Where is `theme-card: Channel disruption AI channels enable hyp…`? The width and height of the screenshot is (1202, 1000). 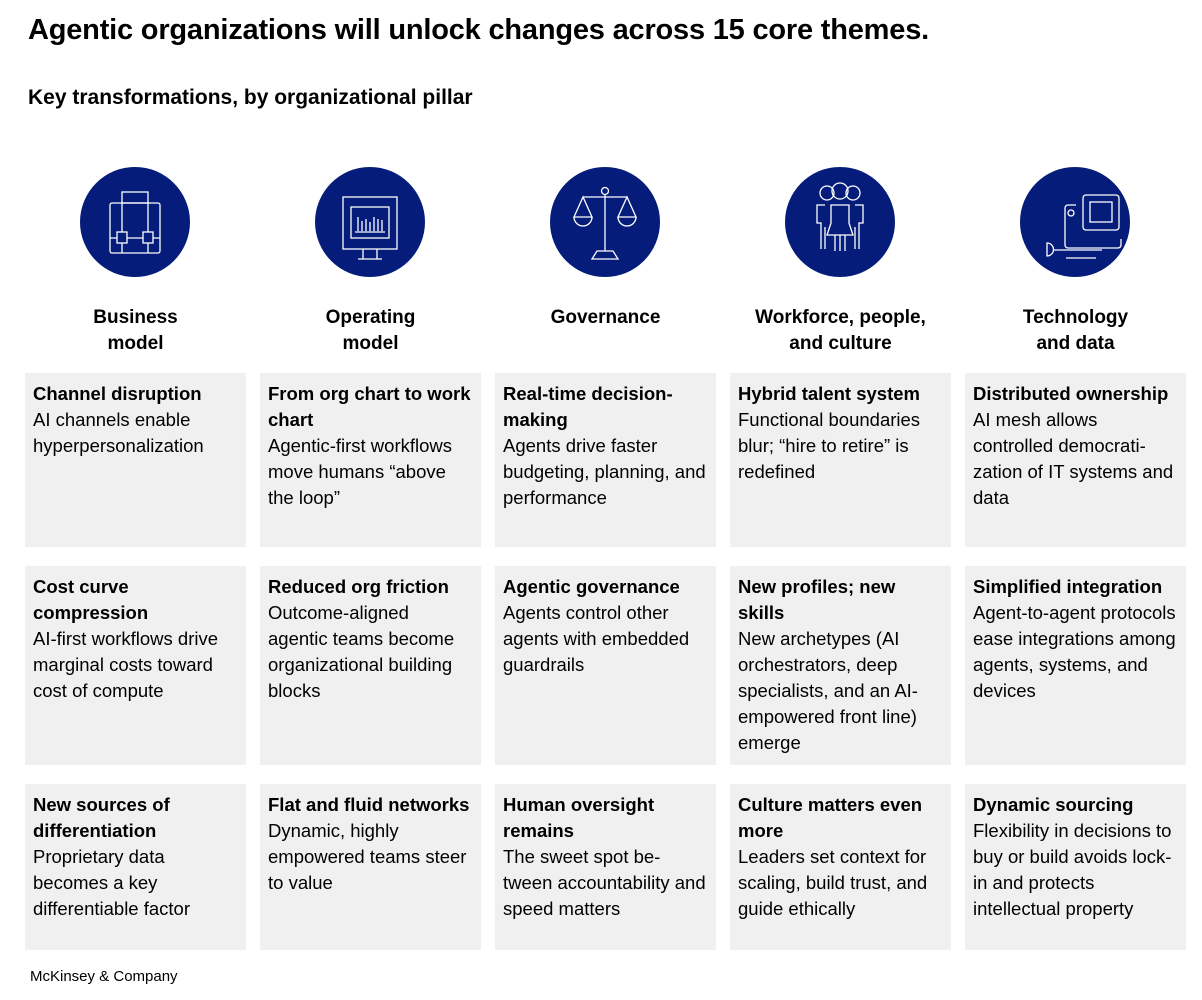
theme-card: Channel disruption AI channels enable hyp… is located at coordinates (135, 460).